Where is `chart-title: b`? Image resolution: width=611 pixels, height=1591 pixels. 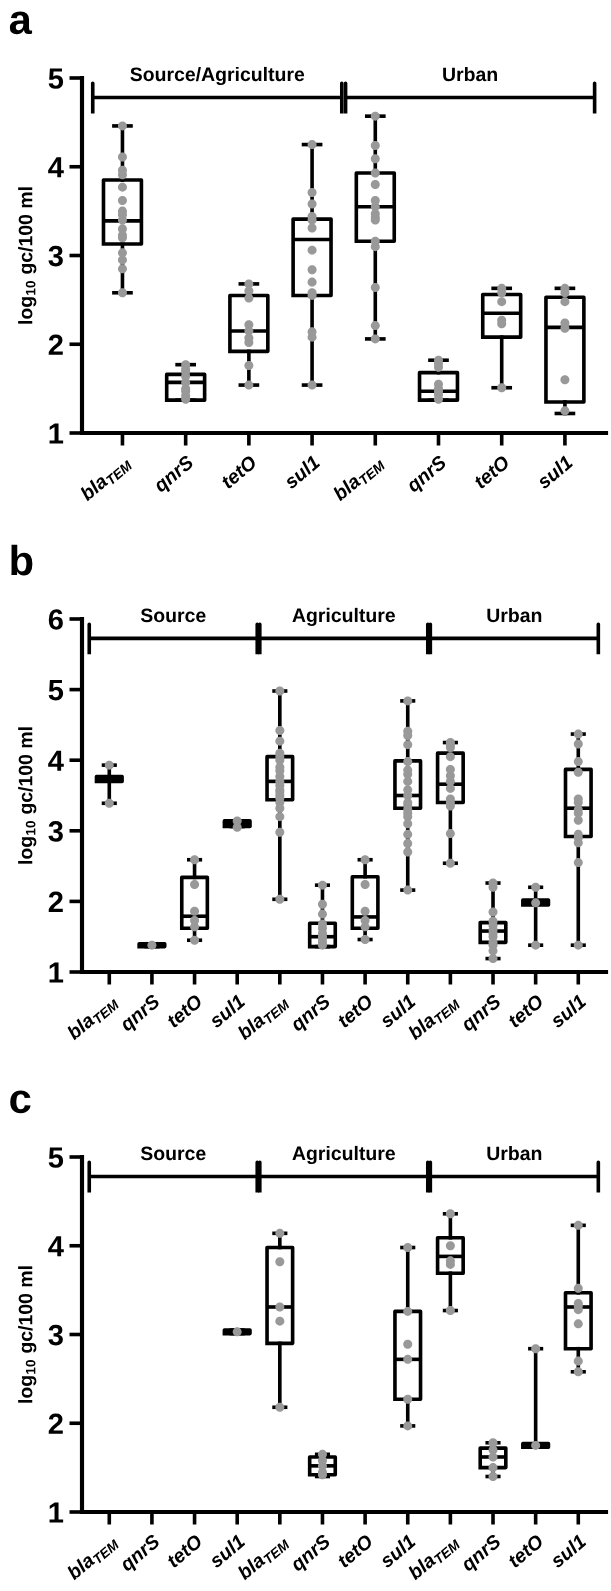 chart-title: b is located at coordinates (22, 560).